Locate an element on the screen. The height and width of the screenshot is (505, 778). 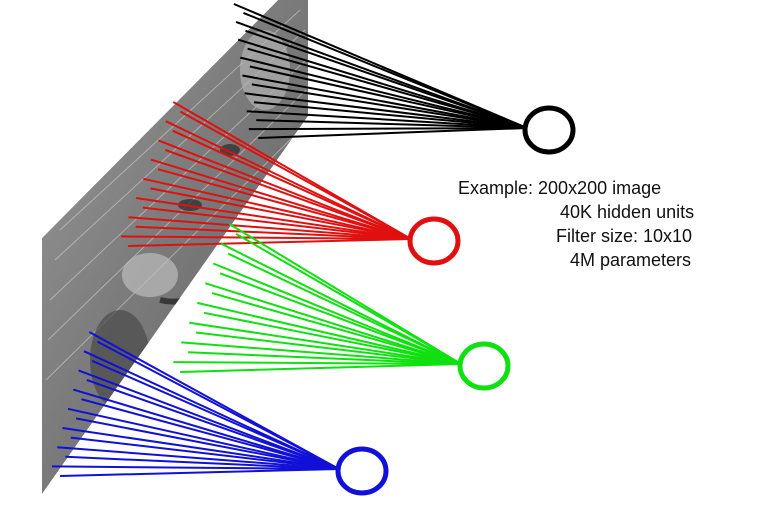
blue-unit-connections is located at coordinates (195, 404).